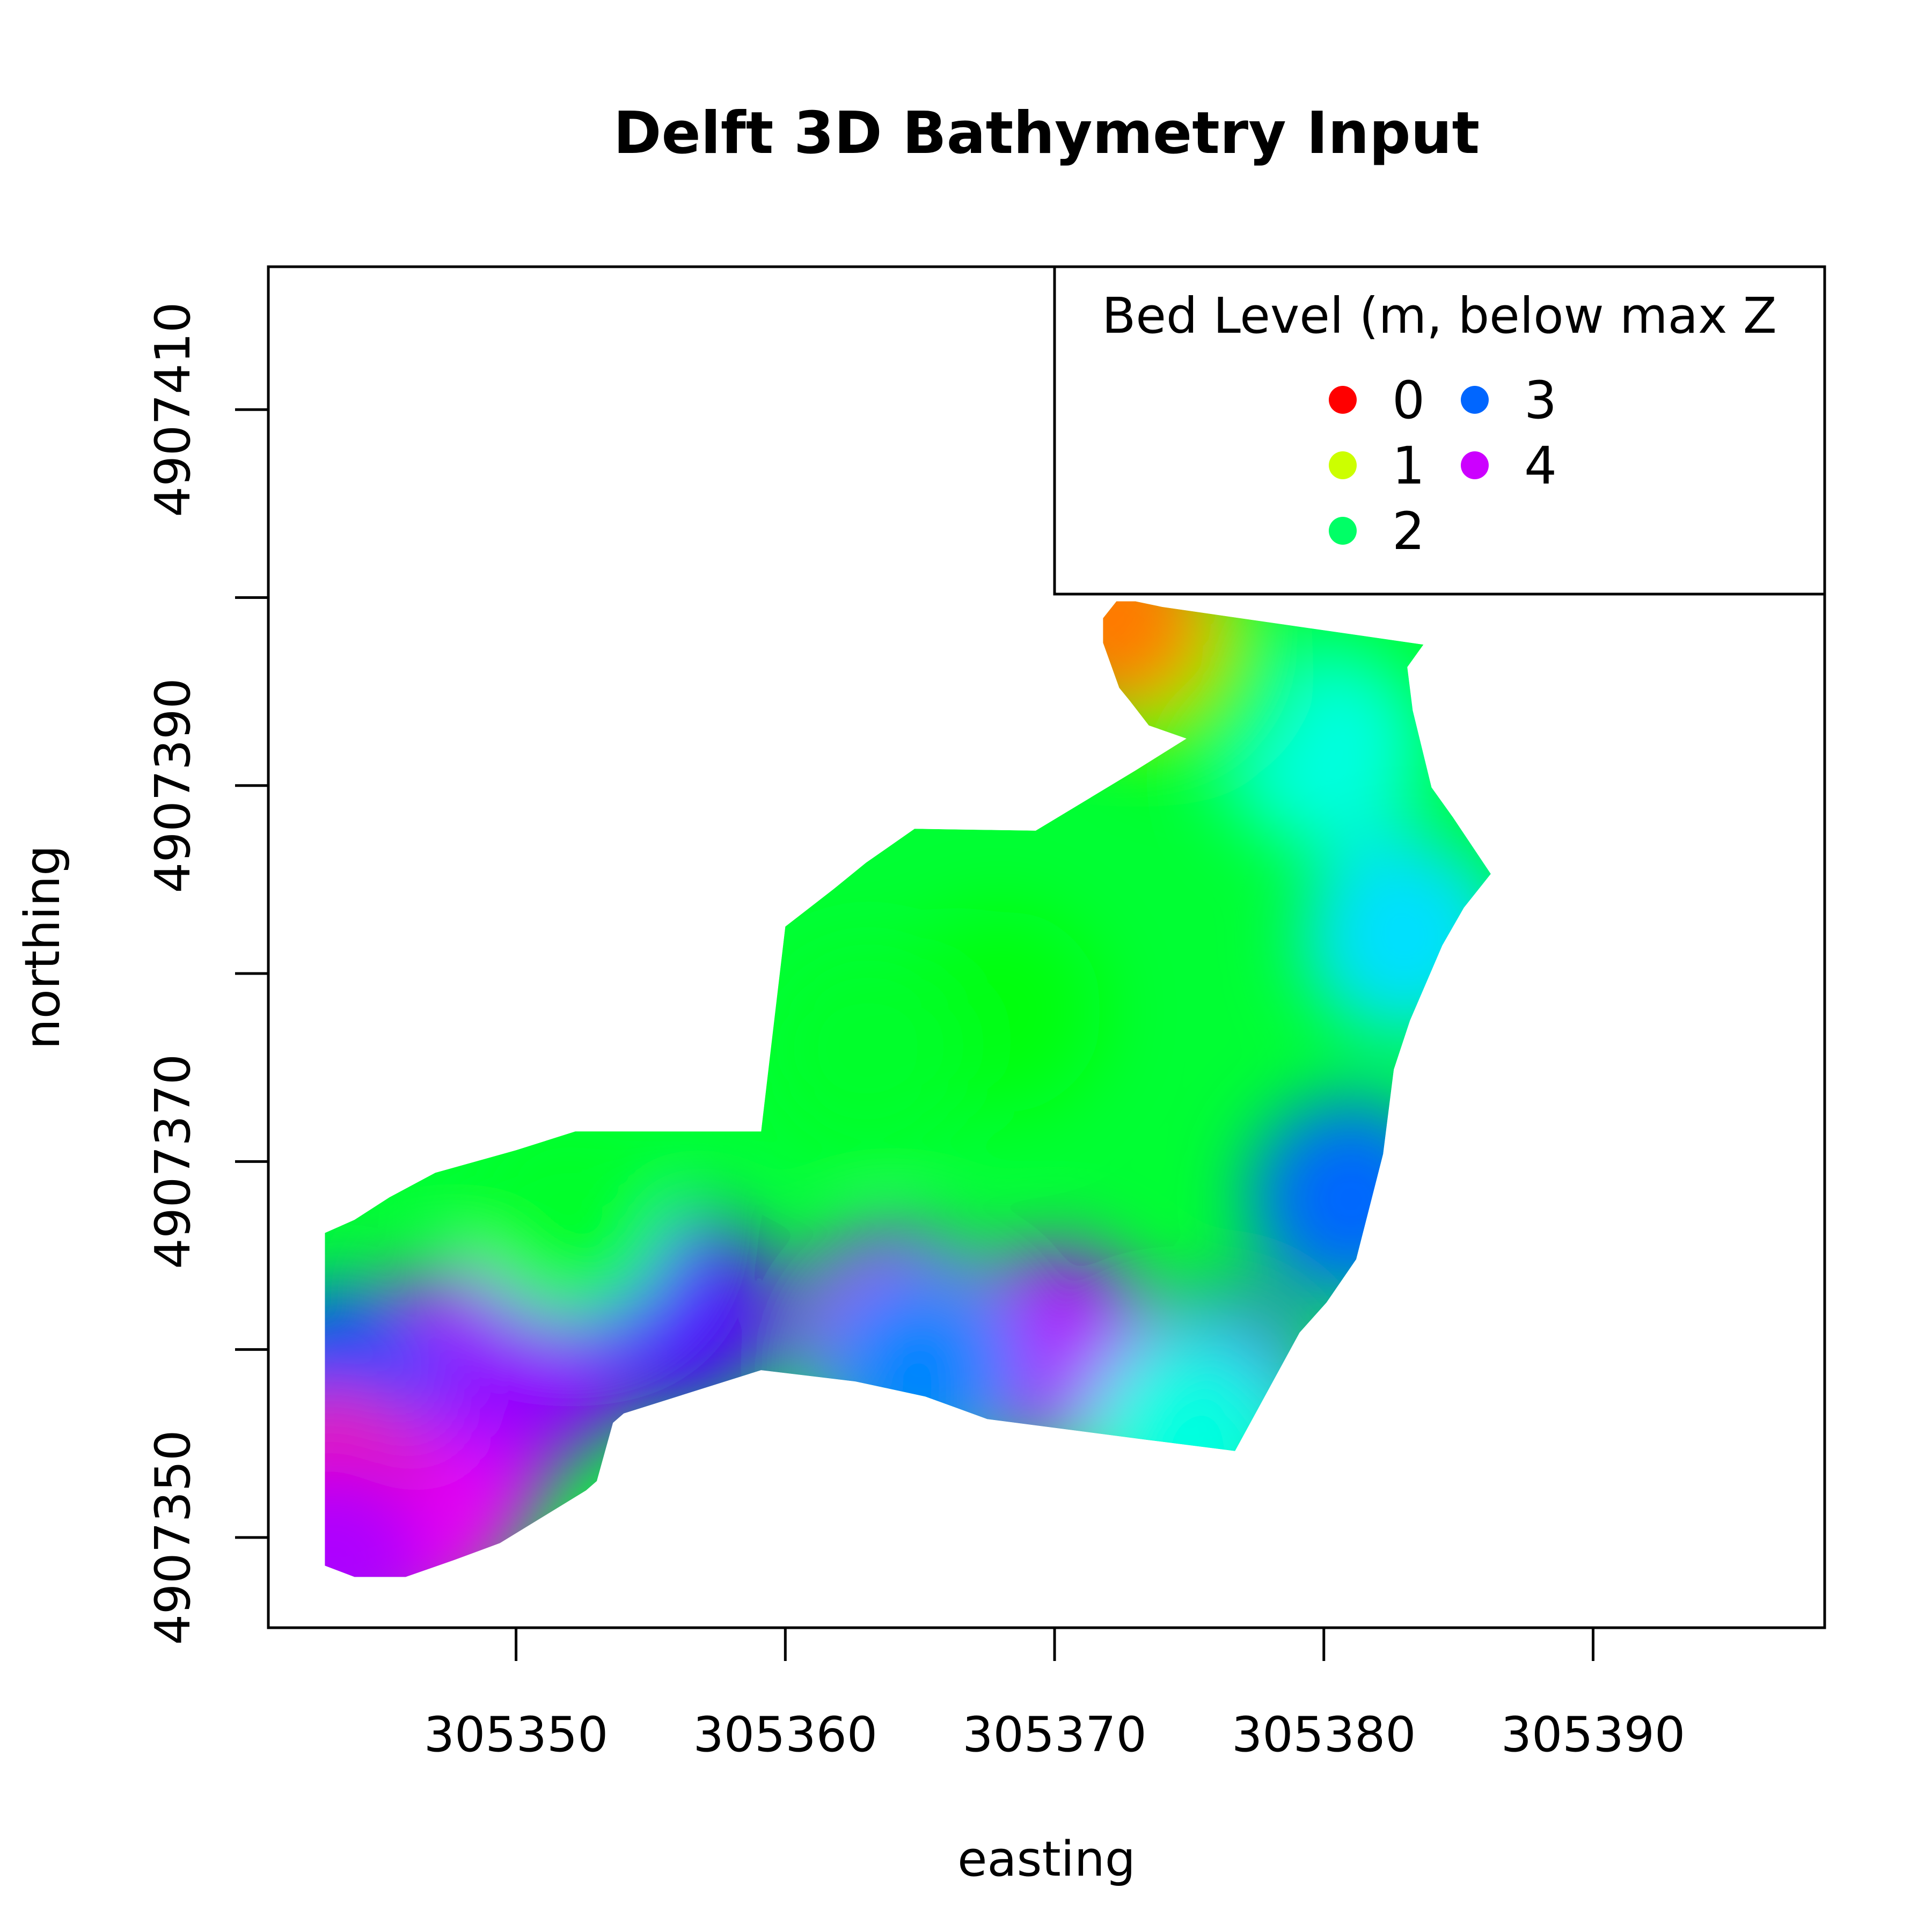  What do you see at coordinates (173, 1161) in the screenshot?
I see `y-tick-label-4907370: 4907370` at bounding box center [173, 1161].